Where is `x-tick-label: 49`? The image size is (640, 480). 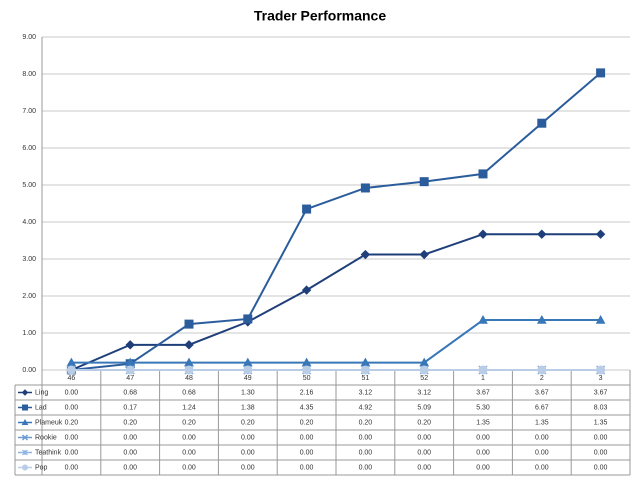 x-tick-label: 49 is located at coordinates (248, 378).